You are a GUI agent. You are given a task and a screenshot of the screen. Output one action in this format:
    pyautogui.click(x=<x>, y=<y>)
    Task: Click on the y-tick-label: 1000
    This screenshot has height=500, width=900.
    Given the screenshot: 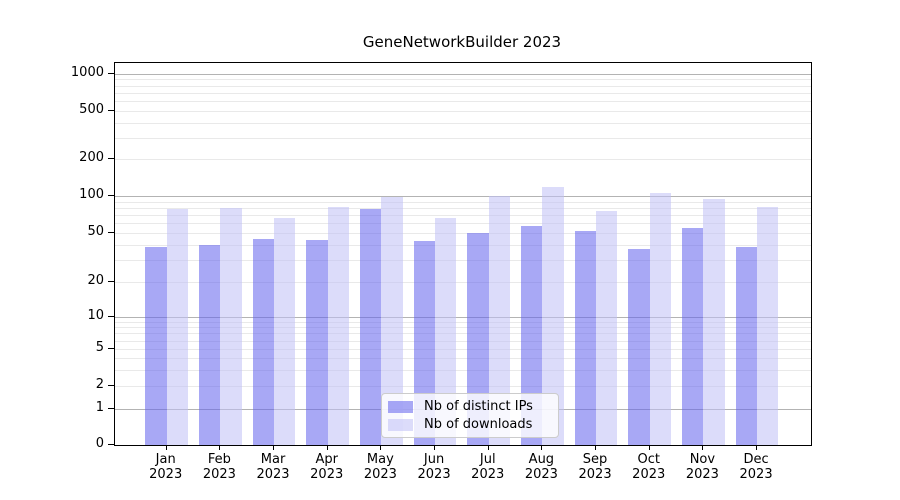 What is the action you would take?
    pyautogui.click(x=87, y=72)
    